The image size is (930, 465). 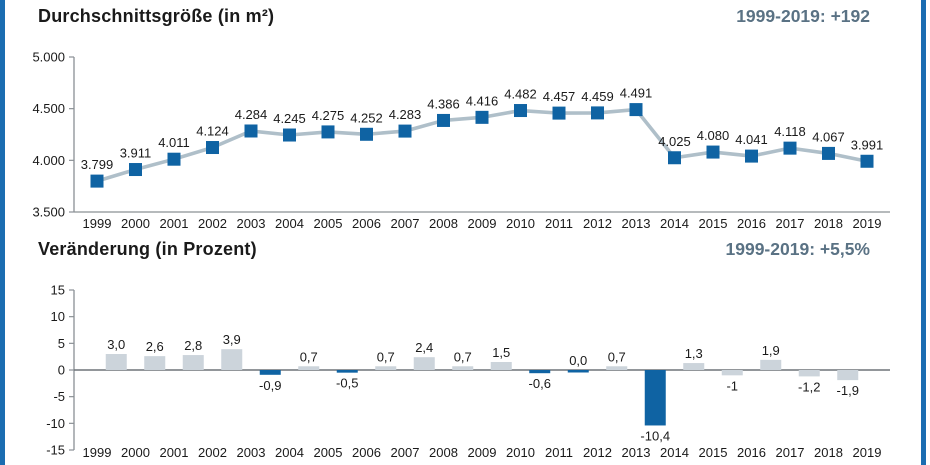 I want to click on frame-right-border, so click(x=923, y=232).